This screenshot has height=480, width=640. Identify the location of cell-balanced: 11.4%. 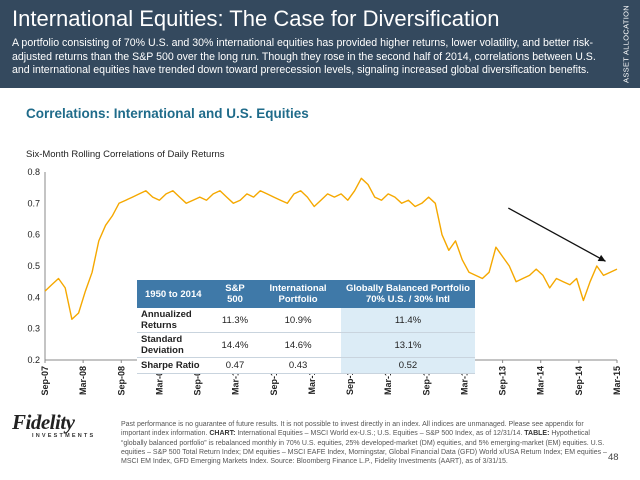
(407, 320).